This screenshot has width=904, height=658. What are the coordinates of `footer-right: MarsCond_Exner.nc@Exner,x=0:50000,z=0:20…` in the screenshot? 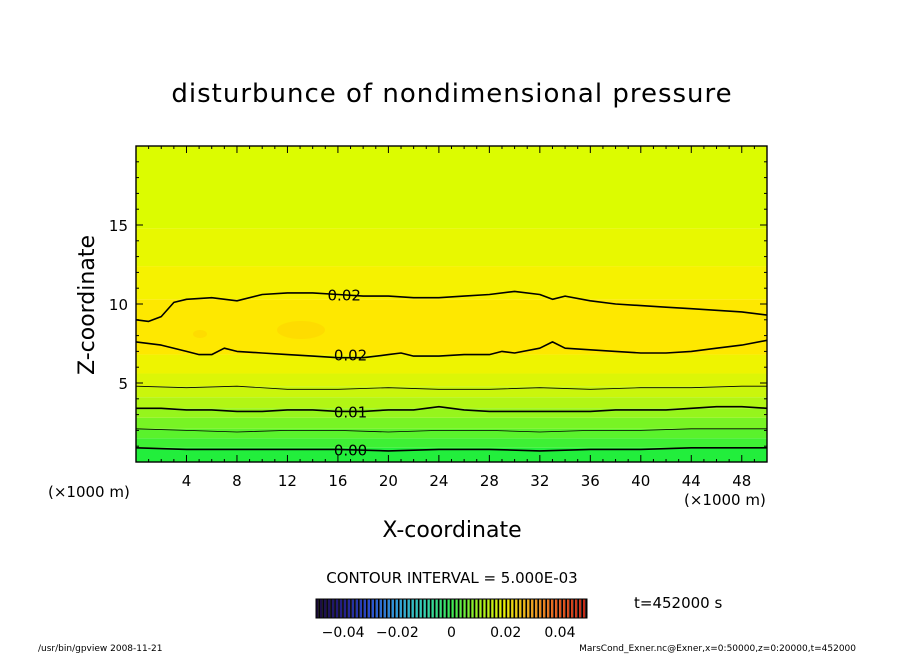 It's located at (717, 649).